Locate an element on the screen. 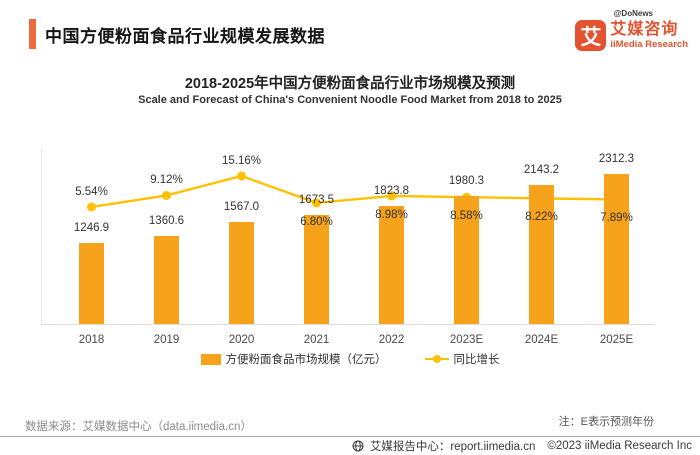 This screenshot has height=455, width=700. globe-icon is located at coordinates (358, 446).